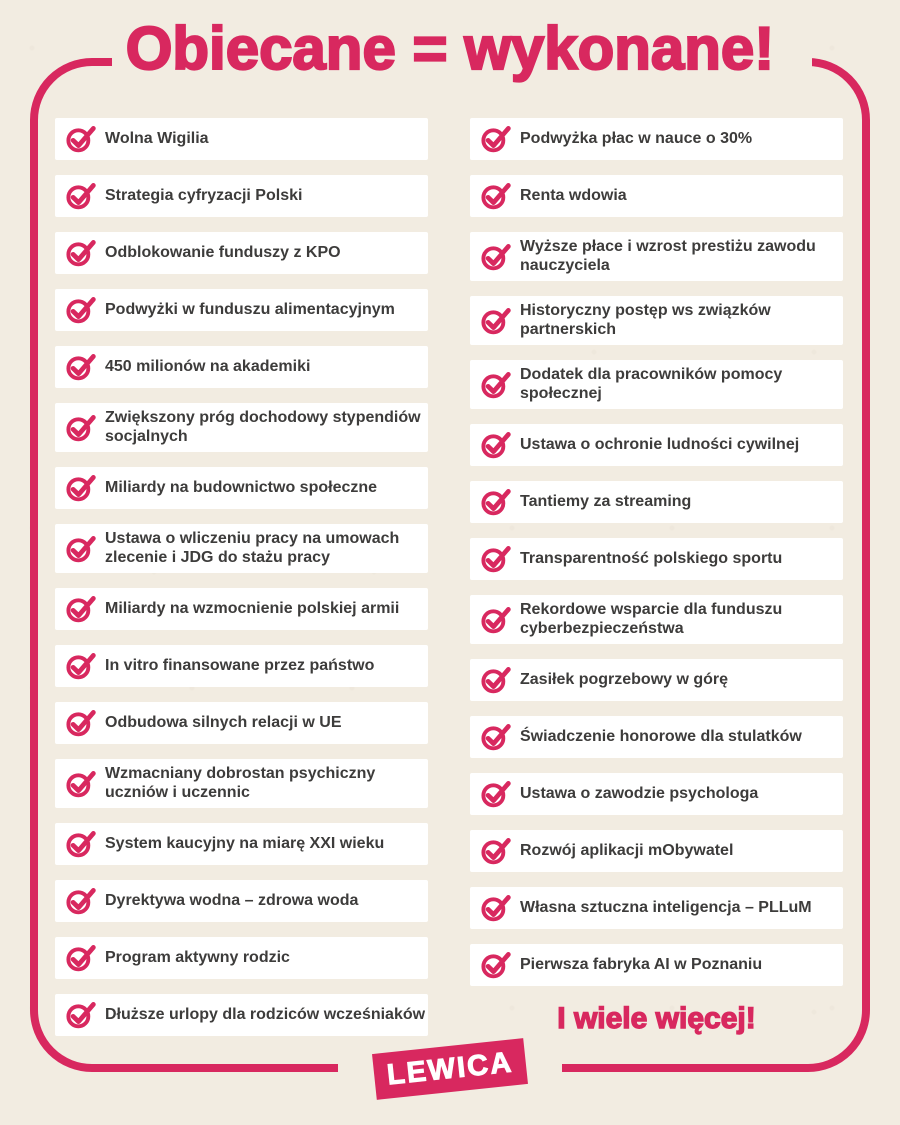  I want to click on checklist-item-label: Własna sztuczna inteligencja – PLLuM, so click(666, 908).